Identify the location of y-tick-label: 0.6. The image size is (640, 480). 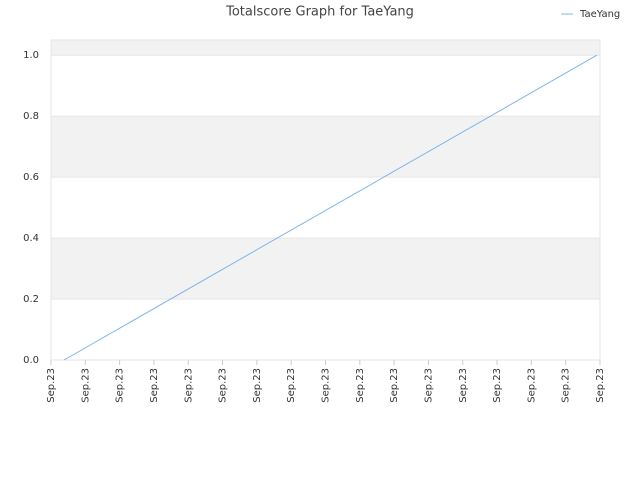
(31, 177).